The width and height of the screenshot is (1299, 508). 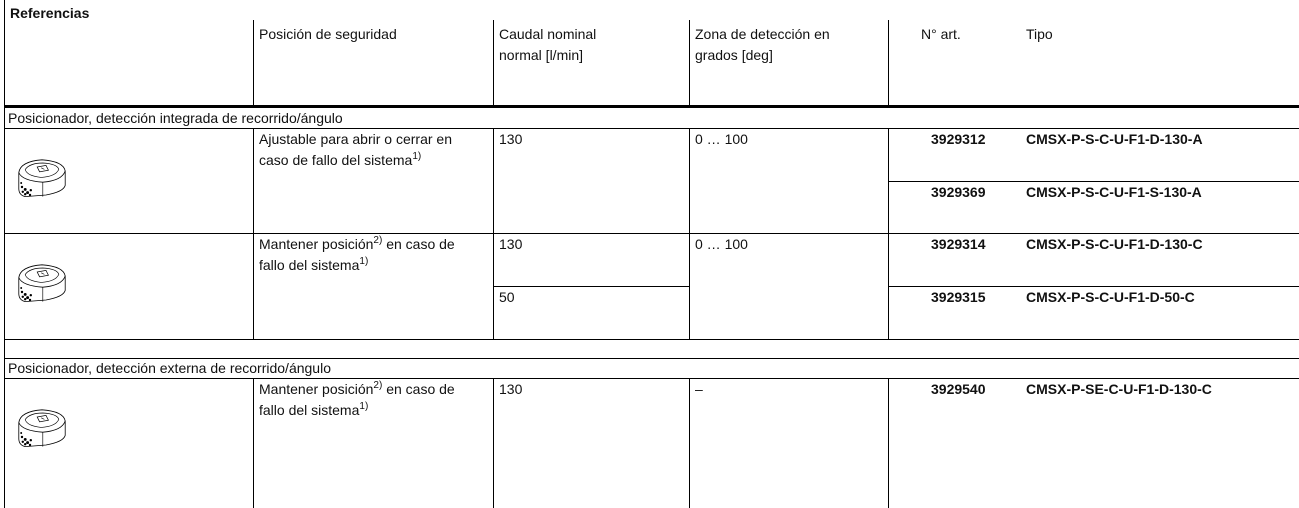 I want to click on header-cell: N° art., so click(x=941, y=34).